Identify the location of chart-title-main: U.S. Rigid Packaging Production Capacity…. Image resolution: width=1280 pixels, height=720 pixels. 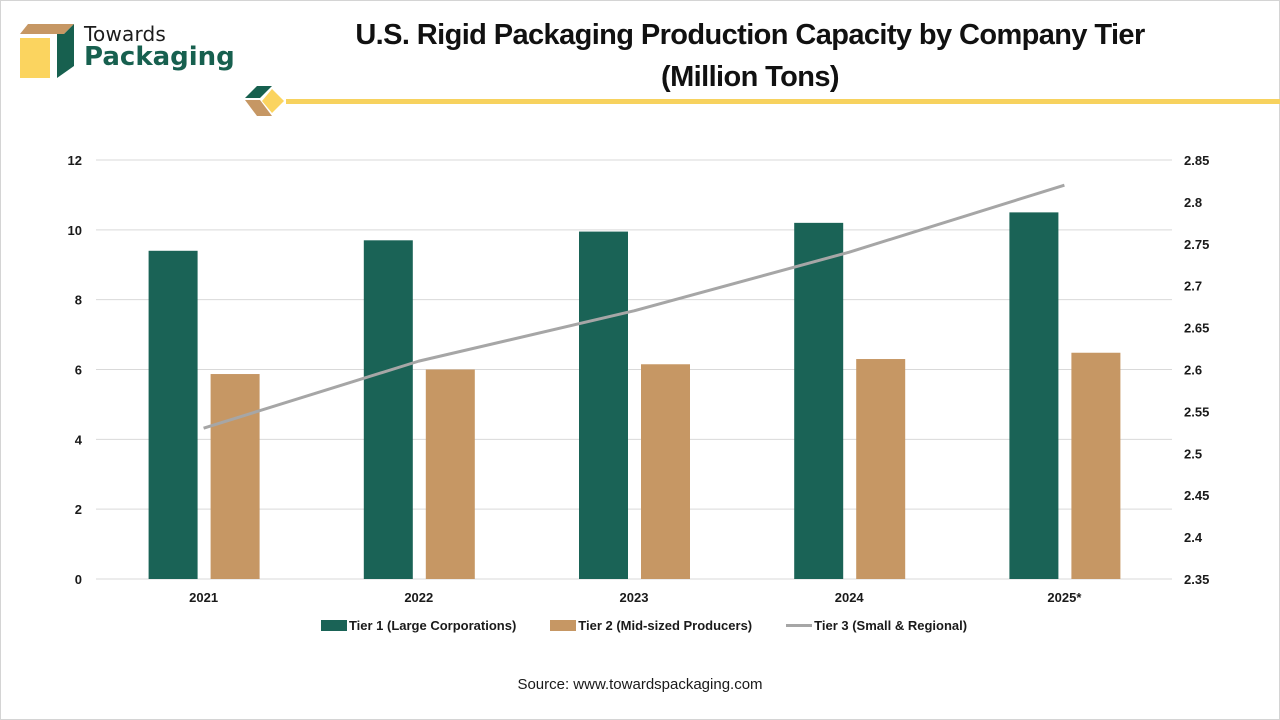
(750, 35).